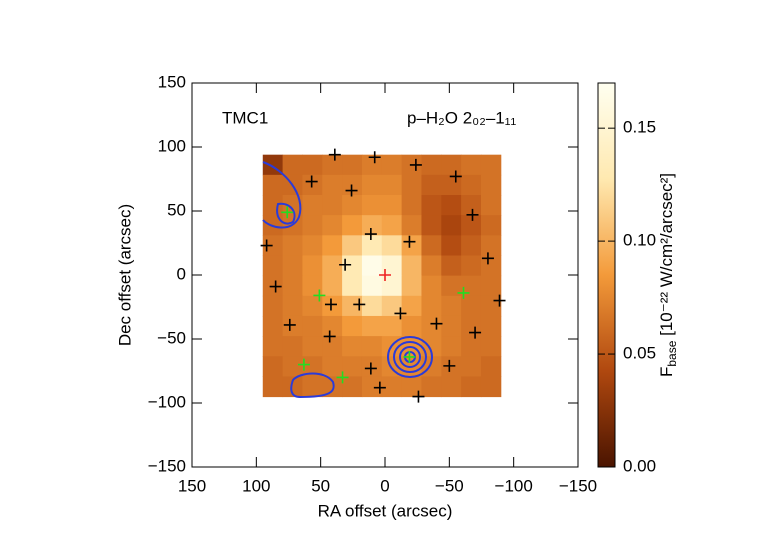 This screenshot has width=770, height=550. Describe the element at coordinates (639, 240) in the screenshot. I see `colorbar-tick-label: 0.10` at that location.